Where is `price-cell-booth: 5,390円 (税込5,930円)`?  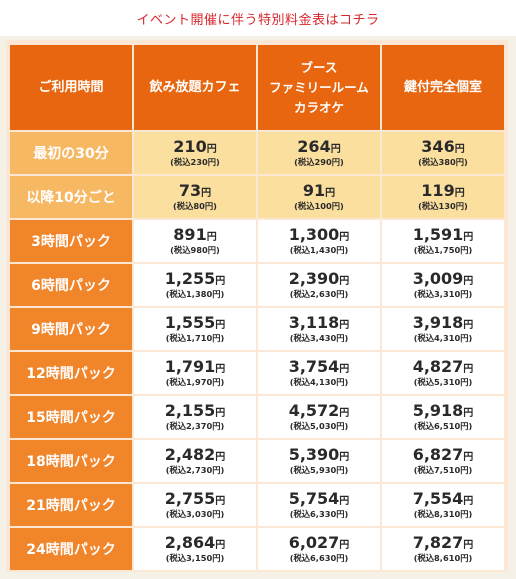 price-cell-booth: 5,390円 (税込5,930円) is located at coordinates (319, 461).